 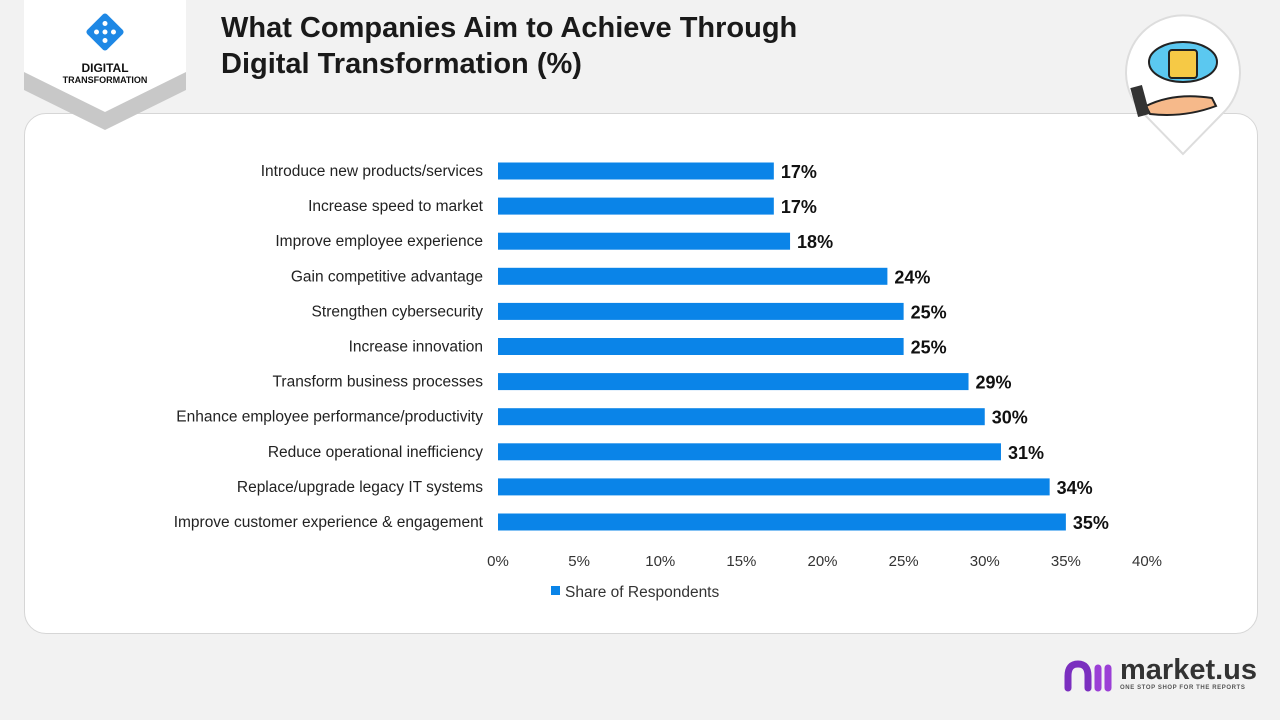 I want to click on cloud-chip-hand-icon, so click(x=1183, y=86).